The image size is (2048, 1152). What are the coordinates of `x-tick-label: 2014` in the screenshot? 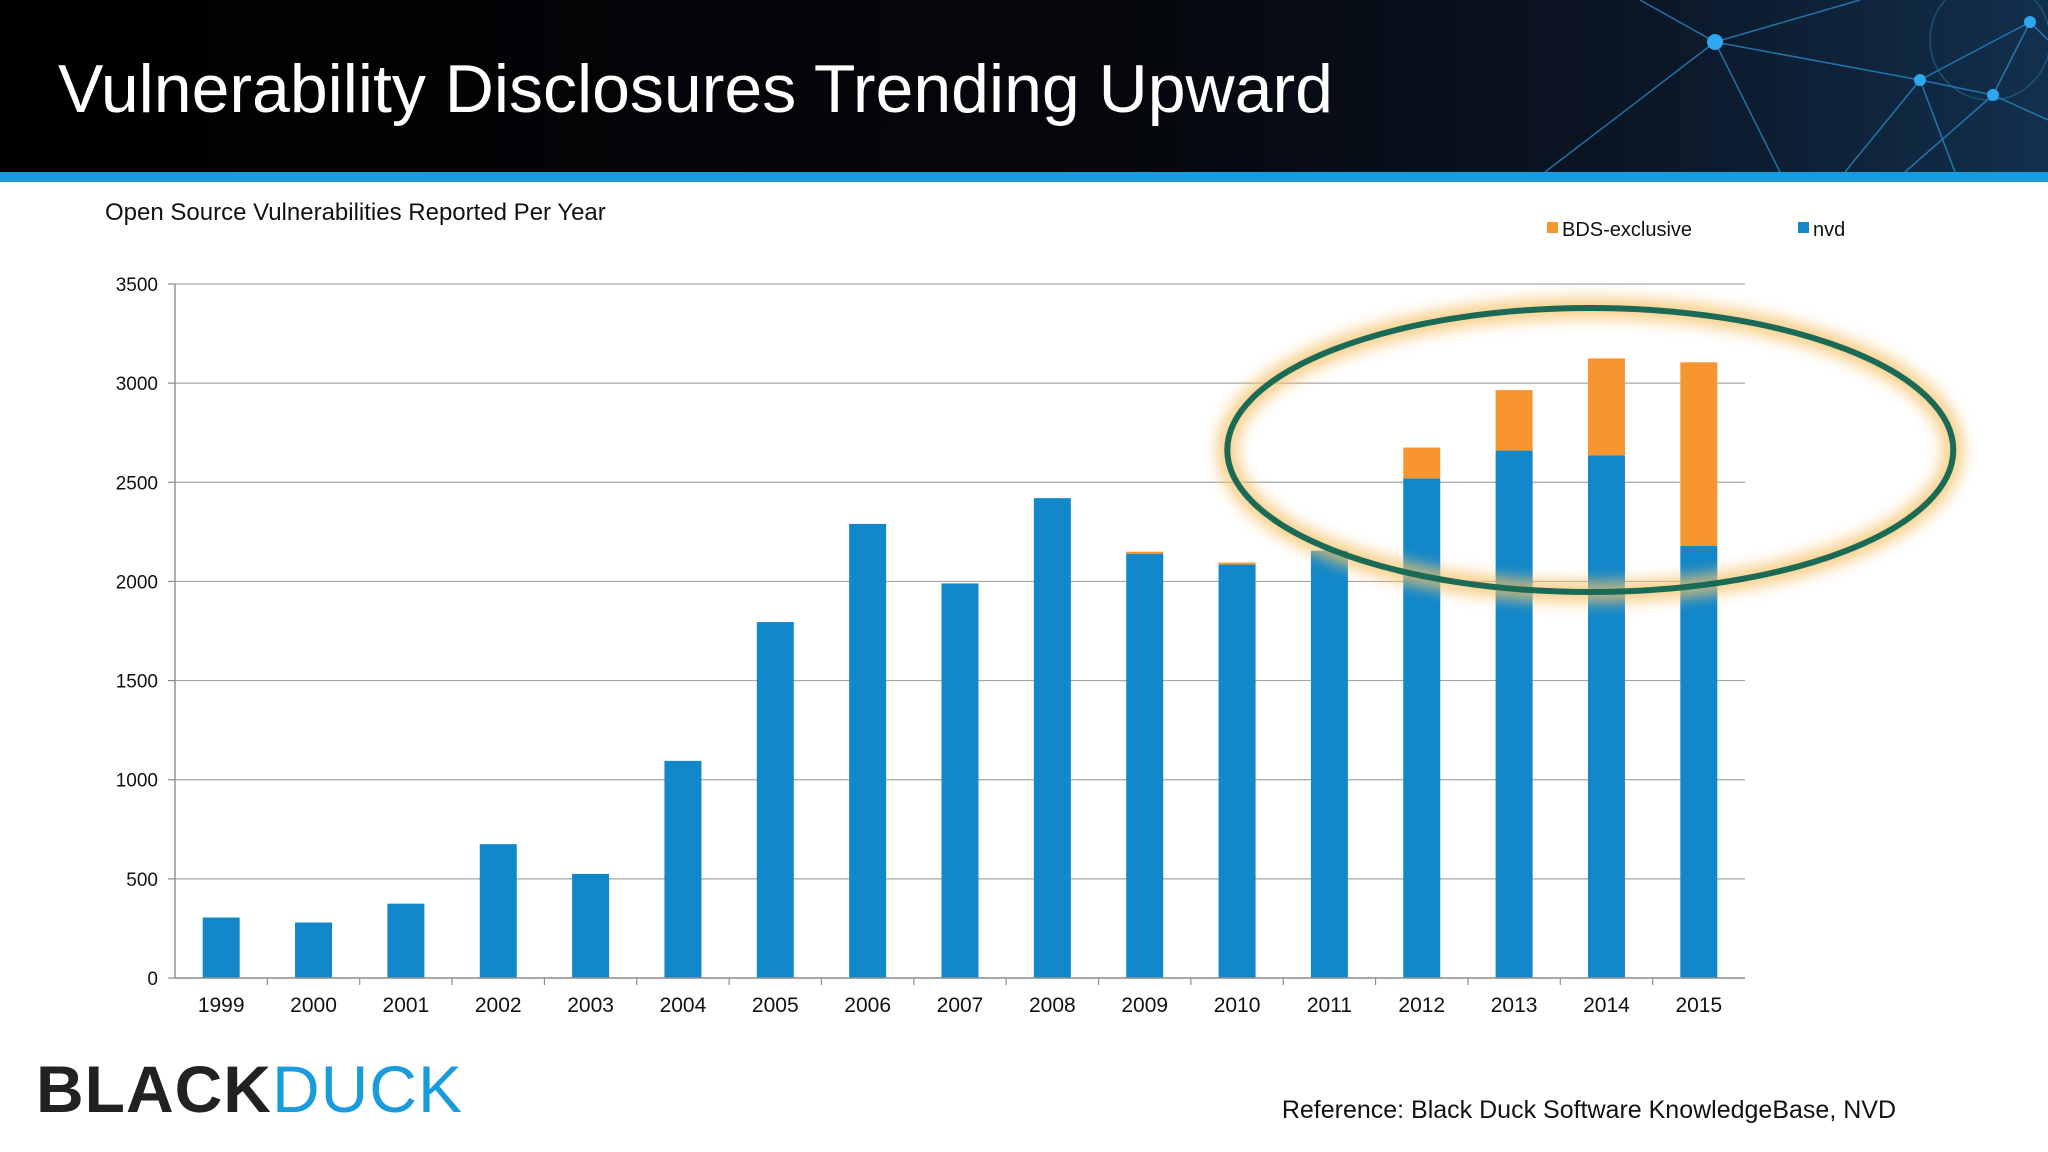 It's located at (1606, 1005).